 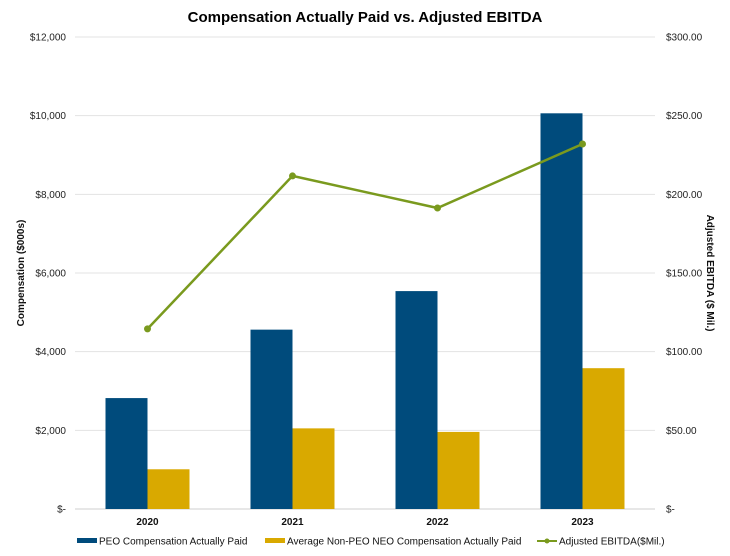 What do you see at coordinates (582, 522) in the screenshot?
I see `category-label: 2023` at bounding box center [582, 522].